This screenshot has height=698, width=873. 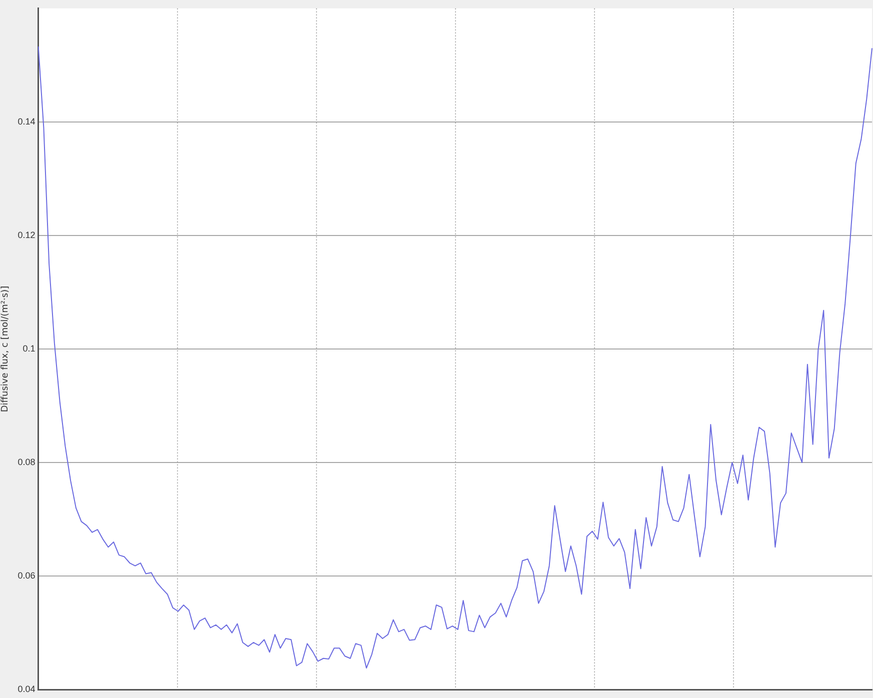 What do you see at coordinates (5, 349) in the screenshot?
I see `y-axis-title: Diffusive flux, c [mol/(m²·s)]` at bounding box center [5, 349].